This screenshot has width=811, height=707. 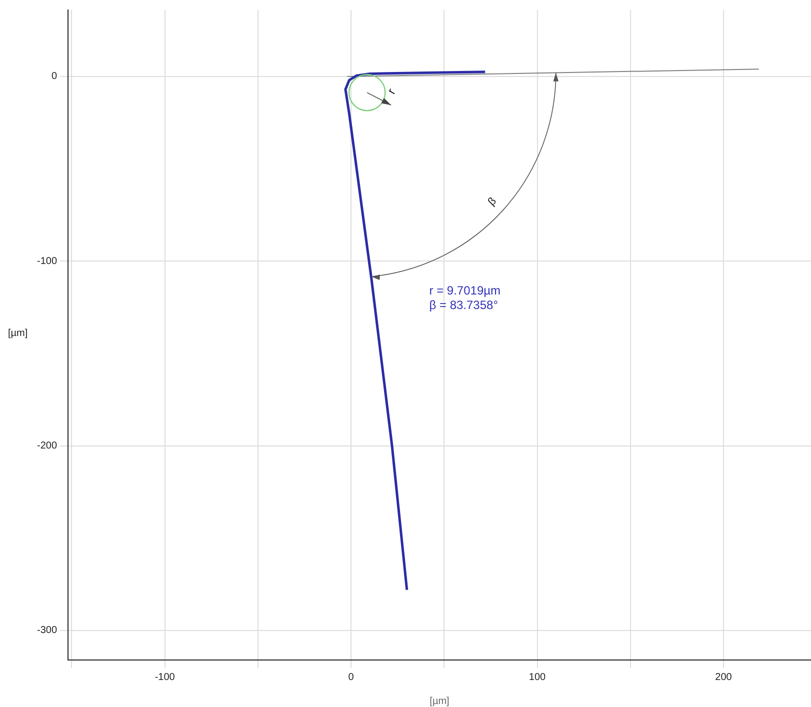 I want to click on annotation: β = 83.7358°, so click(x=463, y=305).